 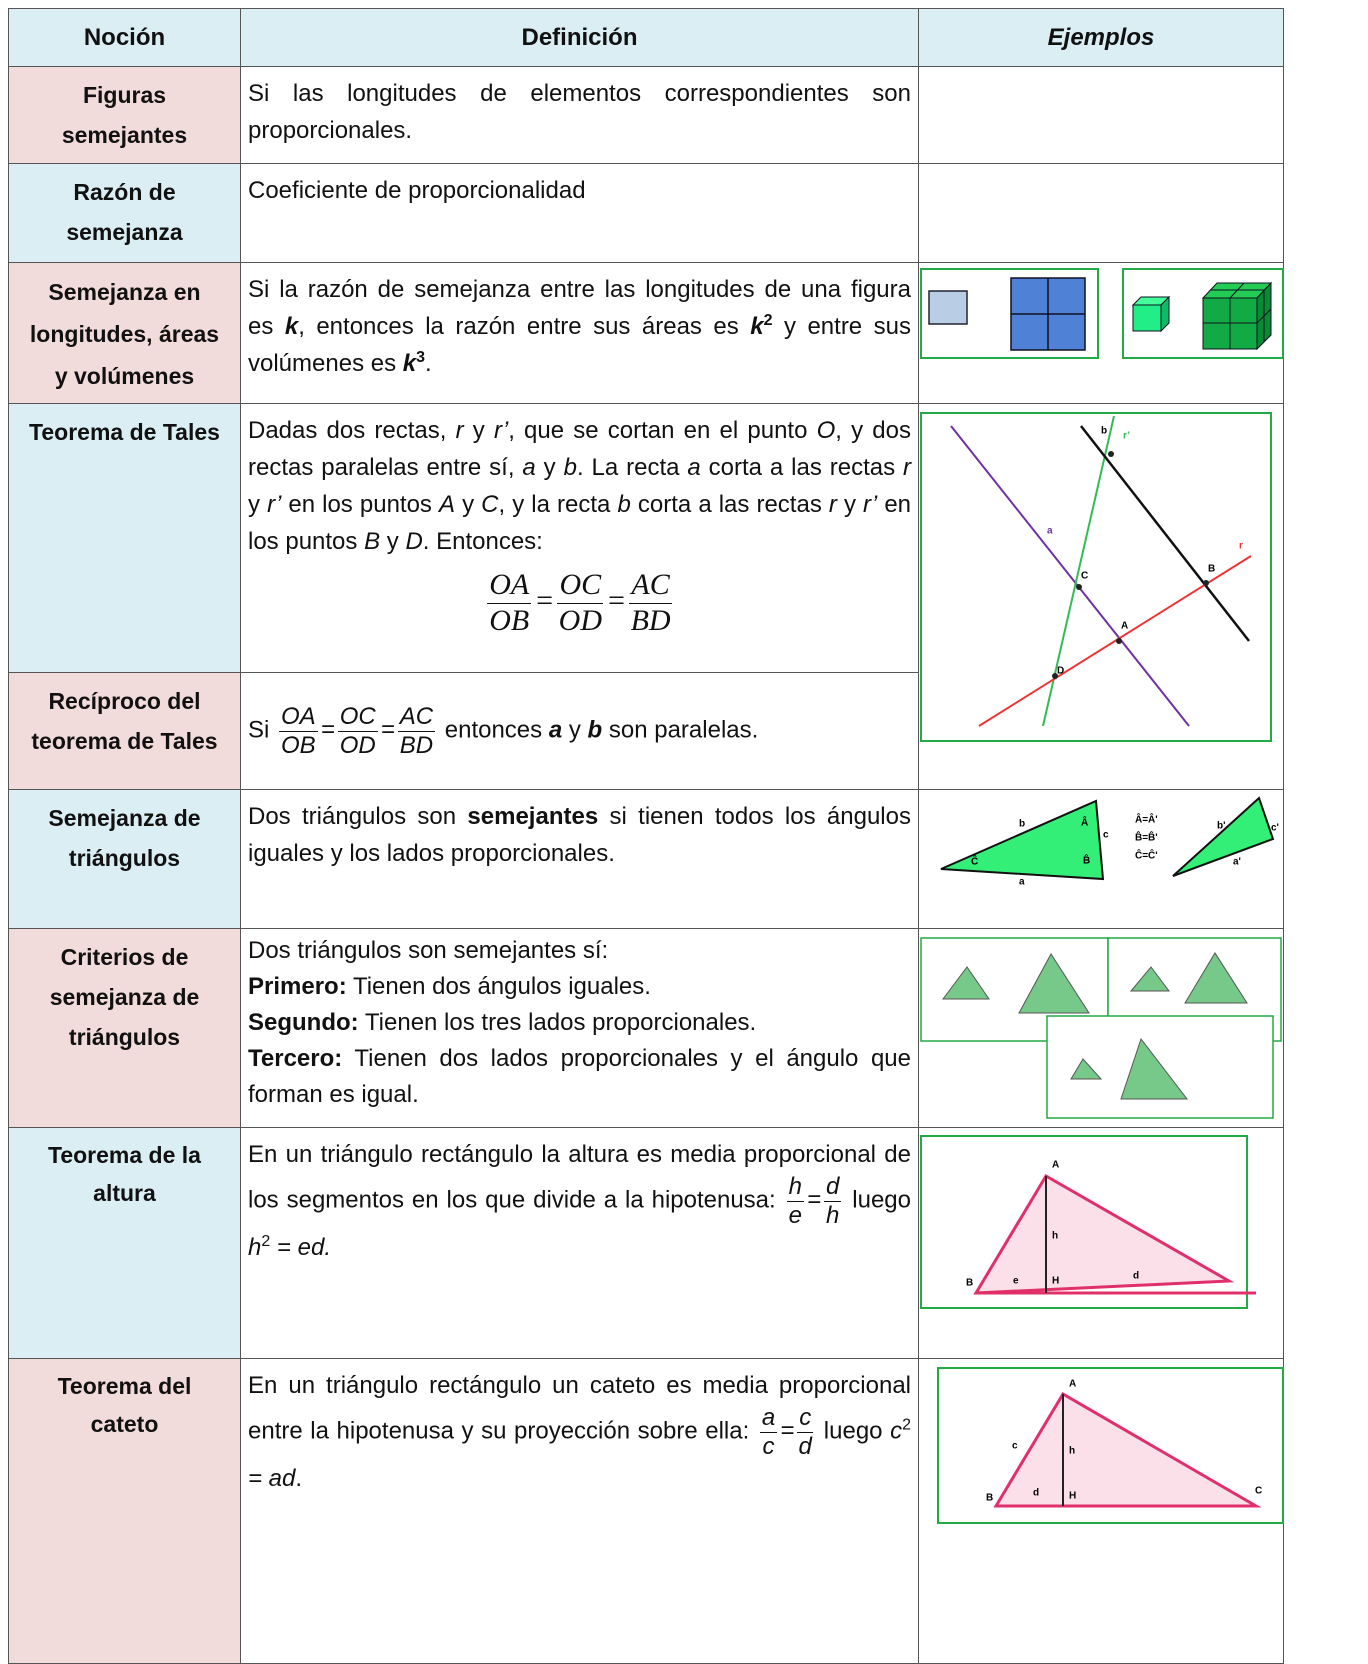 I want to click on text: b, so click(x=1022, y=824).